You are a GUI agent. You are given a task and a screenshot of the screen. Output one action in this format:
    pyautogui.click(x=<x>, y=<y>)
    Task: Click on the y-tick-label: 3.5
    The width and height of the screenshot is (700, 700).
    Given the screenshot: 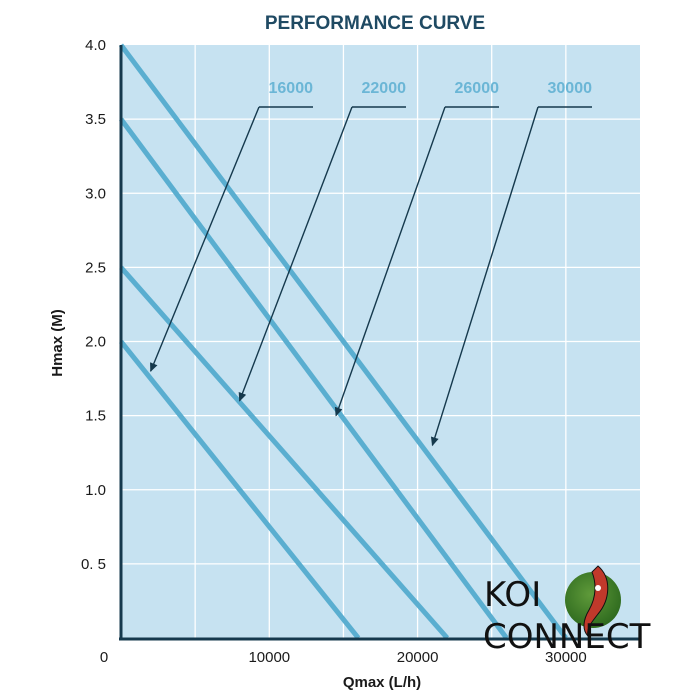 What is the action you would take?
    pyautogui.click(x=95, y=119)
    